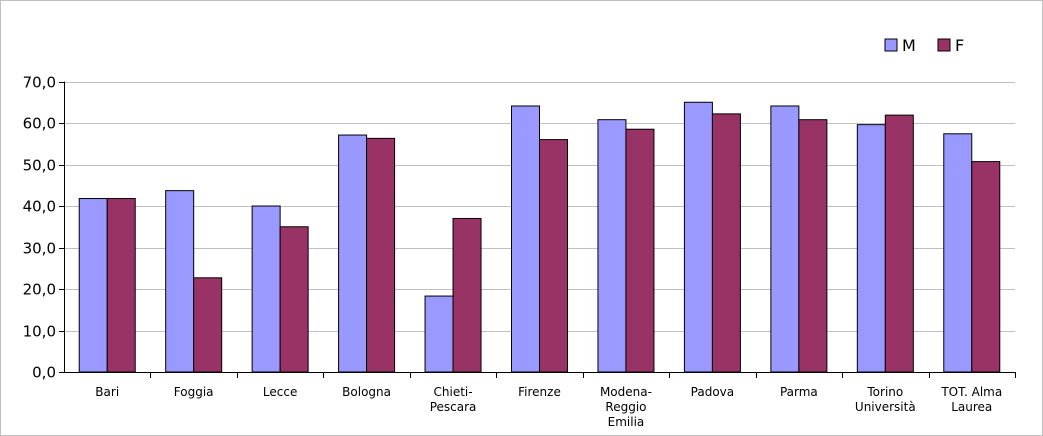 The width and height of the screenshot is (1043, 436). What do you see at coordinates (944, 45) in the screenshot?
I see `legend-swatch-f` at bounding box center [944, 45].